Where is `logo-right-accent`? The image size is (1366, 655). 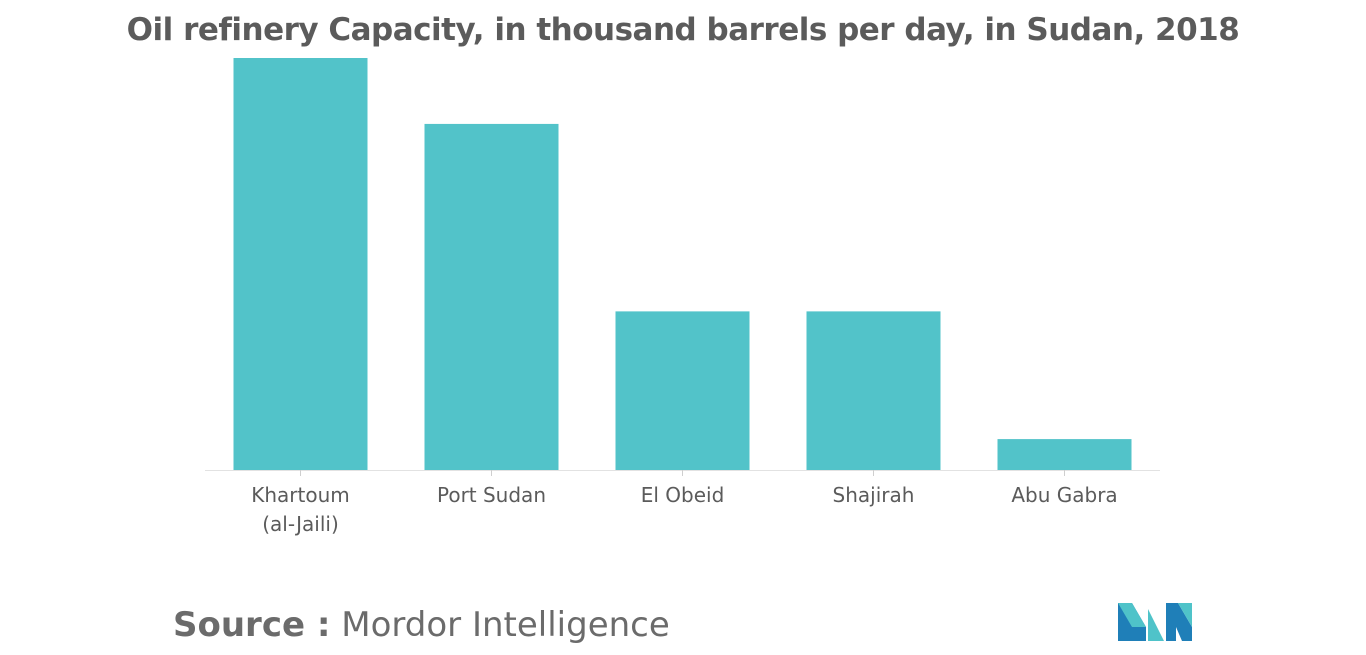 logo-right-accent is located at coordinates (1185, 615).